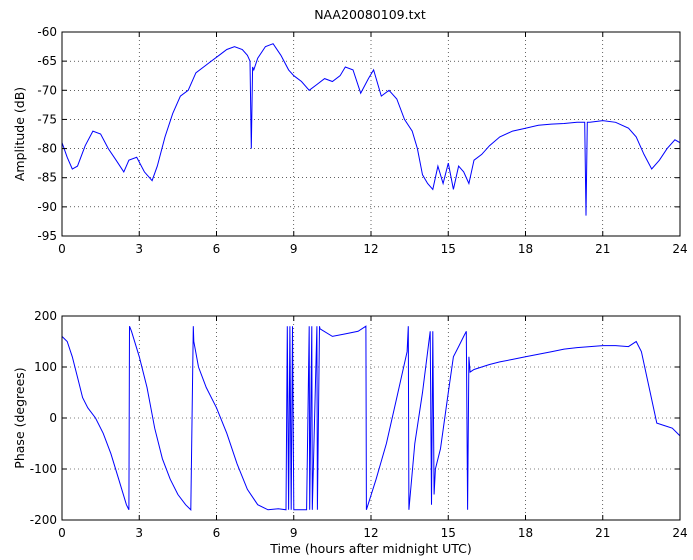 This screenshot has height=560, width=693. Describe the element at coordinates (47, 149) in the screenshot. I see `y-tick-label: -80` at that location.